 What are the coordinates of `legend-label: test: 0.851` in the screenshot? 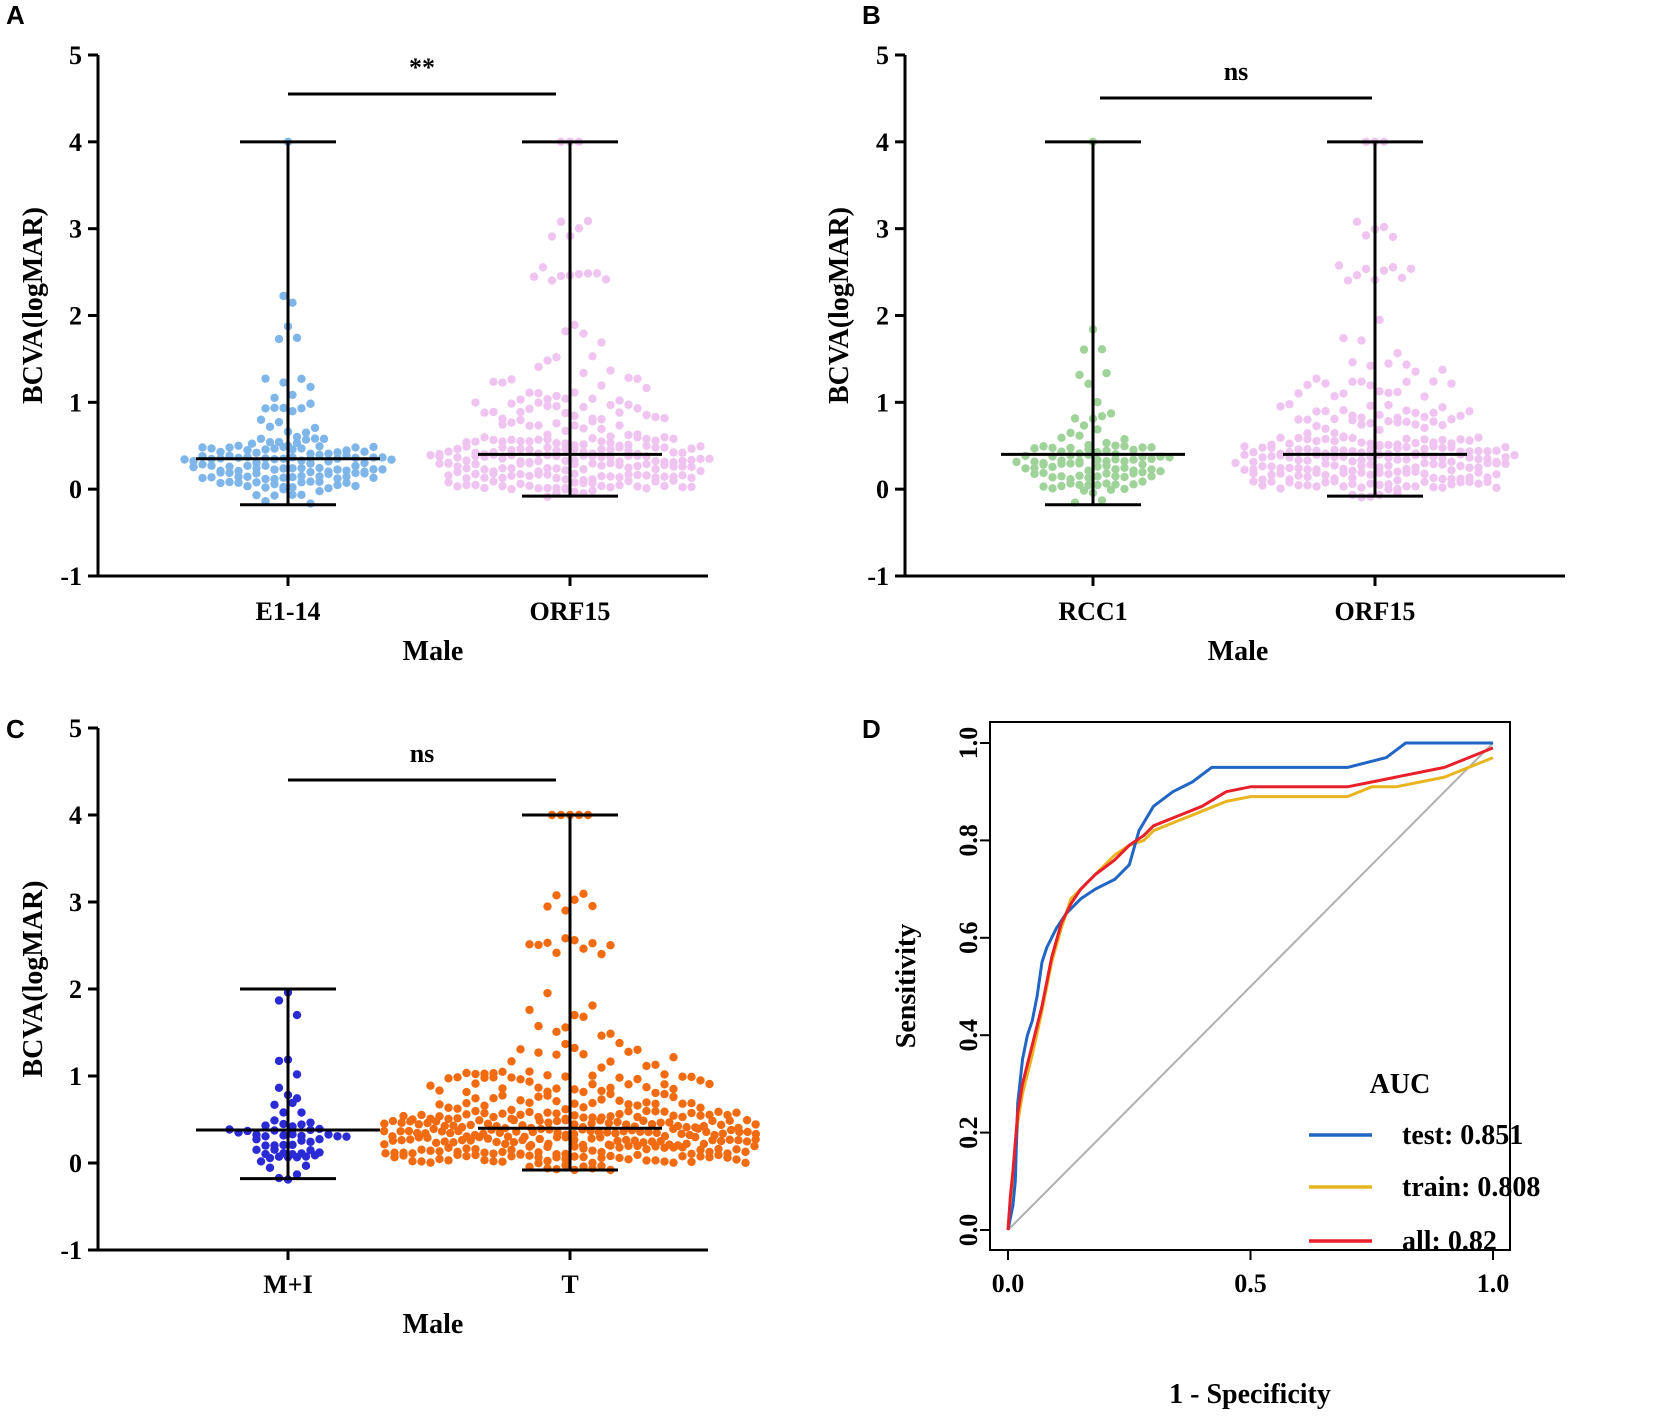 It's located at (1462, 1135).